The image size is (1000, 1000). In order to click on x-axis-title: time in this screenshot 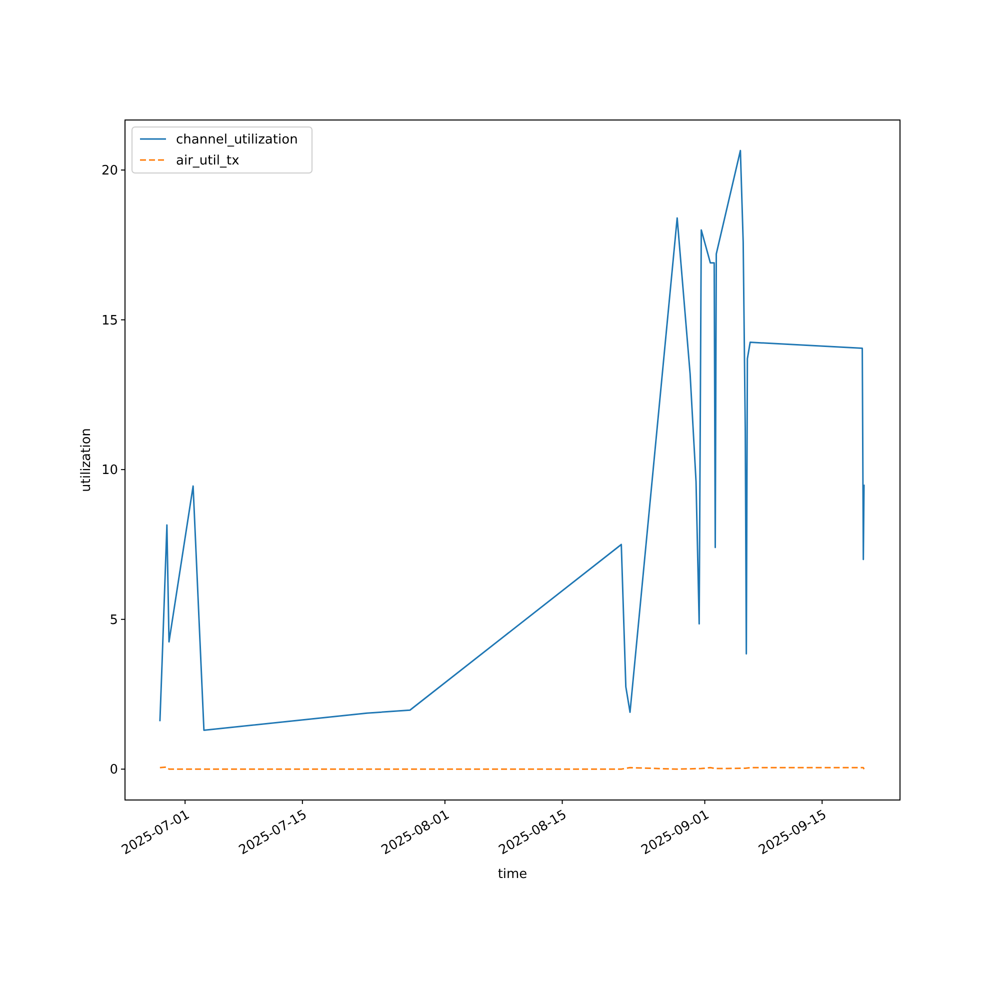, I will do `click(513, 874)`.